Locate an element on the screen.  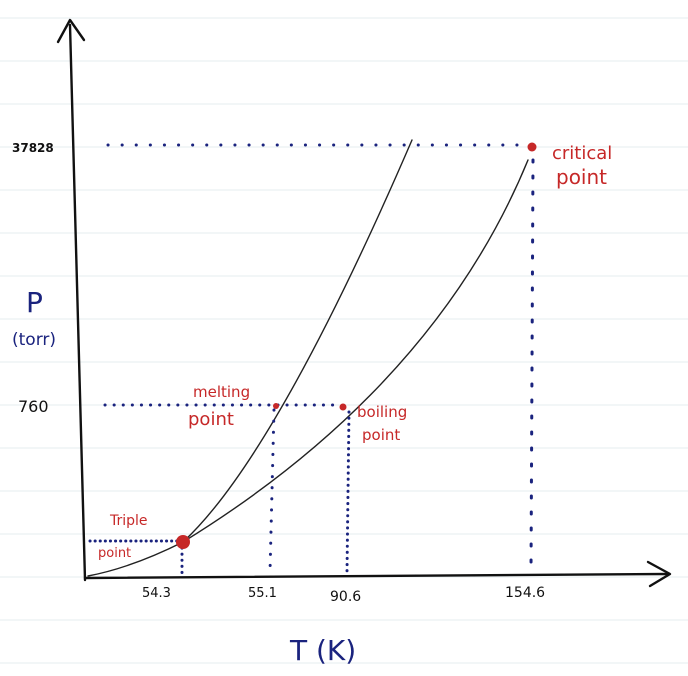
y-tick-label: 760 is located at coordinates (33, 406).